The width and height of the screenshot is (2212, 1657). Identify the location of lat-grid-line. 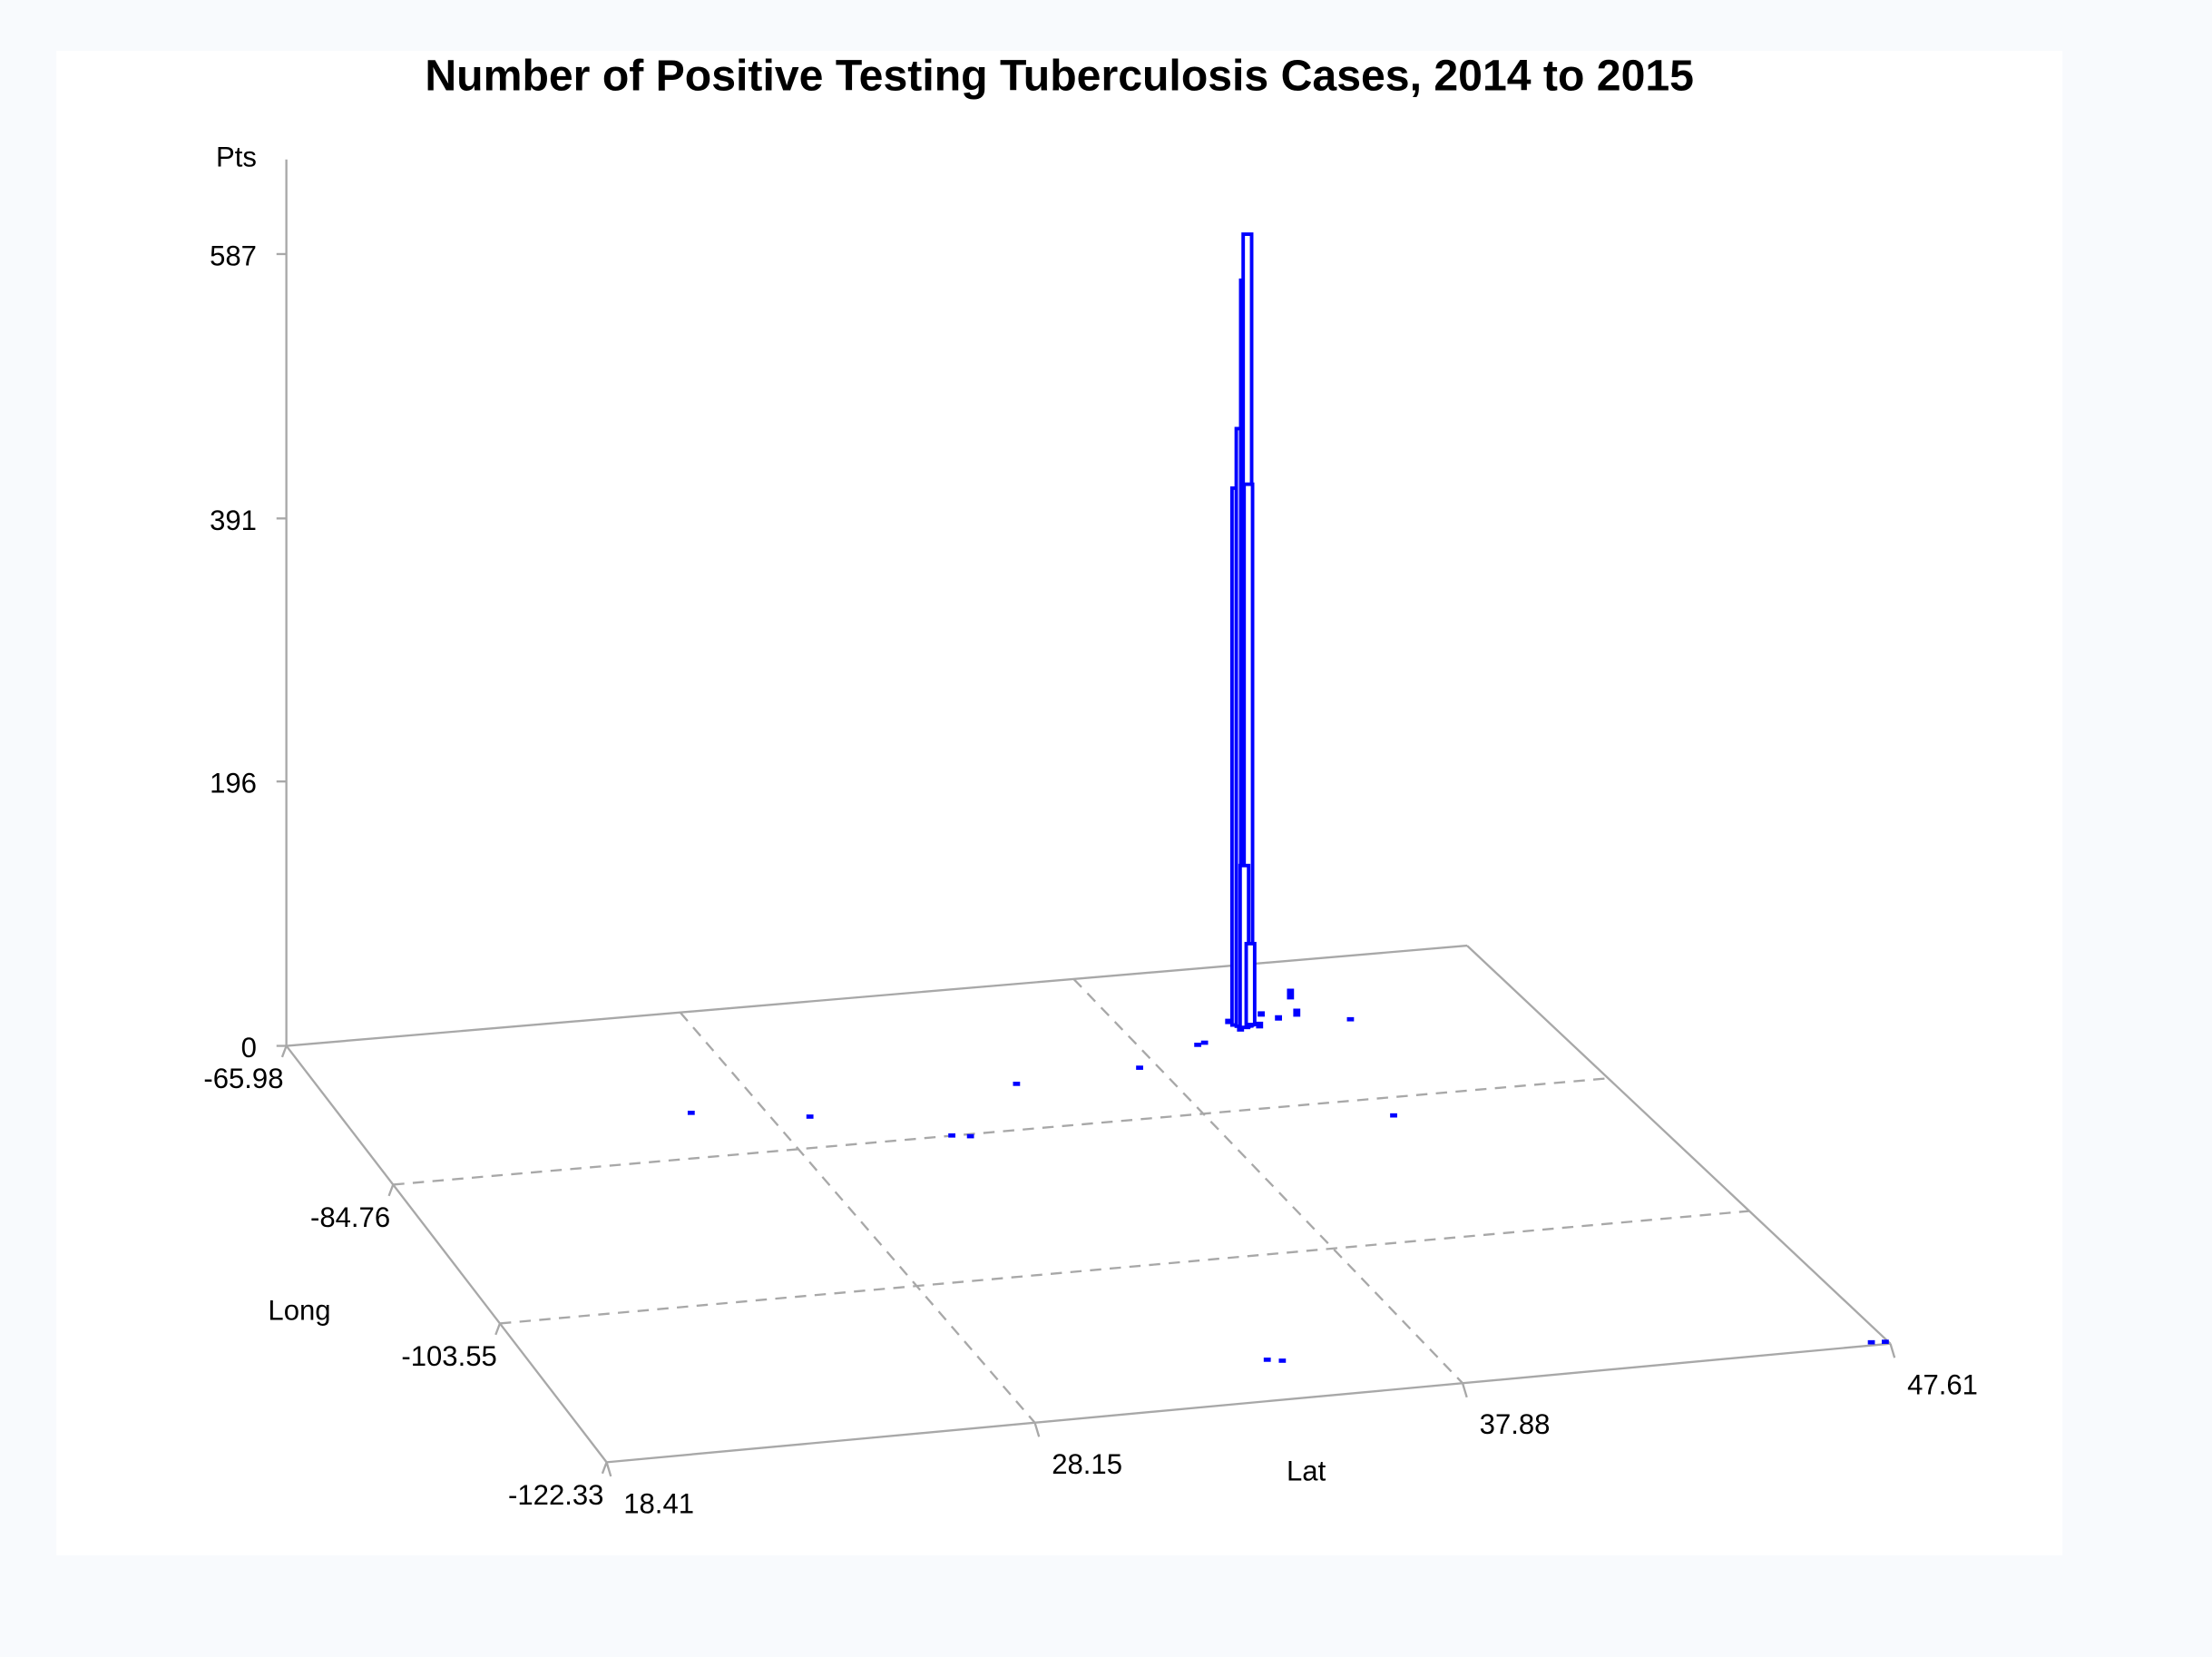
(1267, 1181).